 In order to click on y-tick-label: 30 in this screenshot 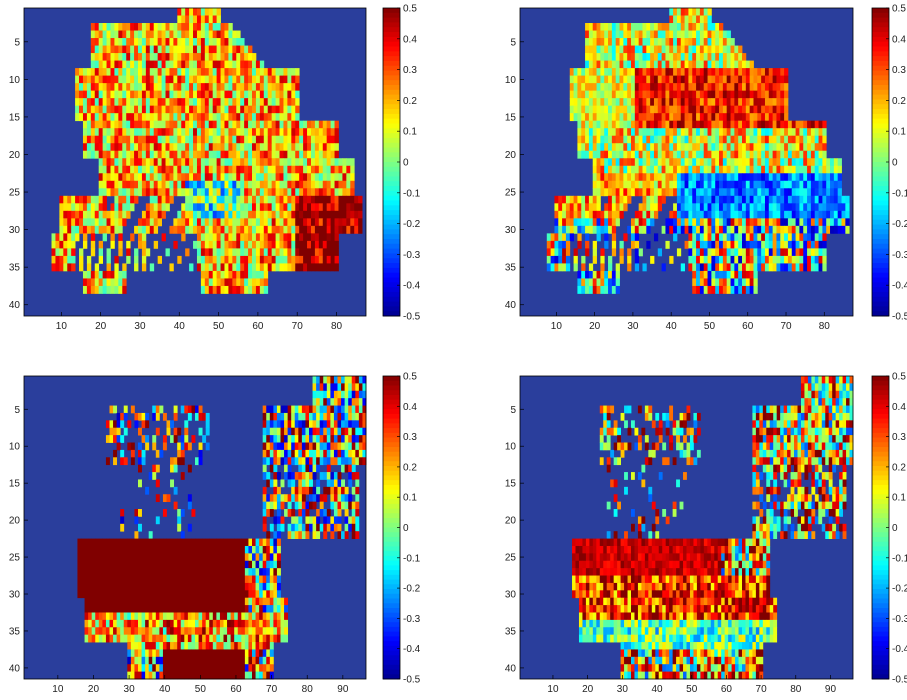, I will do `click(15, 230)`.